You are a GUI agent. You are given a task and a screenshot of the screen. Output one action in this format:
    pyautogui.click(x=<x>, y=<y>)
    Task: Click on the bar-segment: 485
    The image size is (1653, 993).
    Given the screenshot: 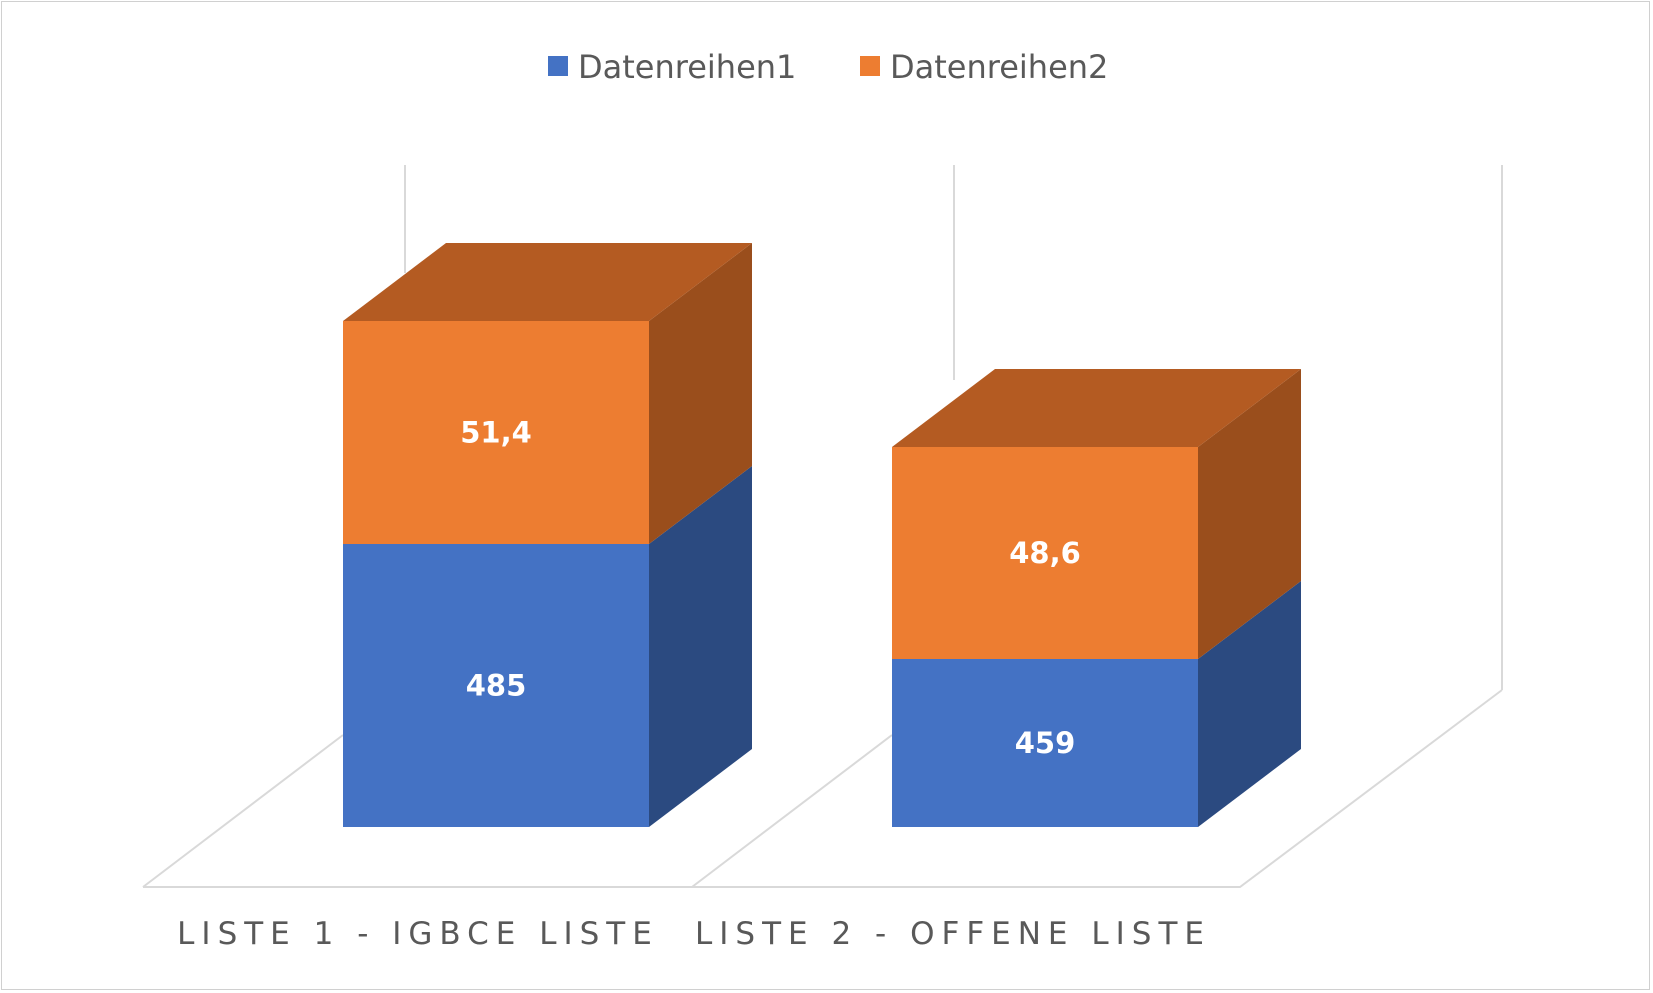 What is the action you would take?
    pyautogui.click(x=547, y=646)
    